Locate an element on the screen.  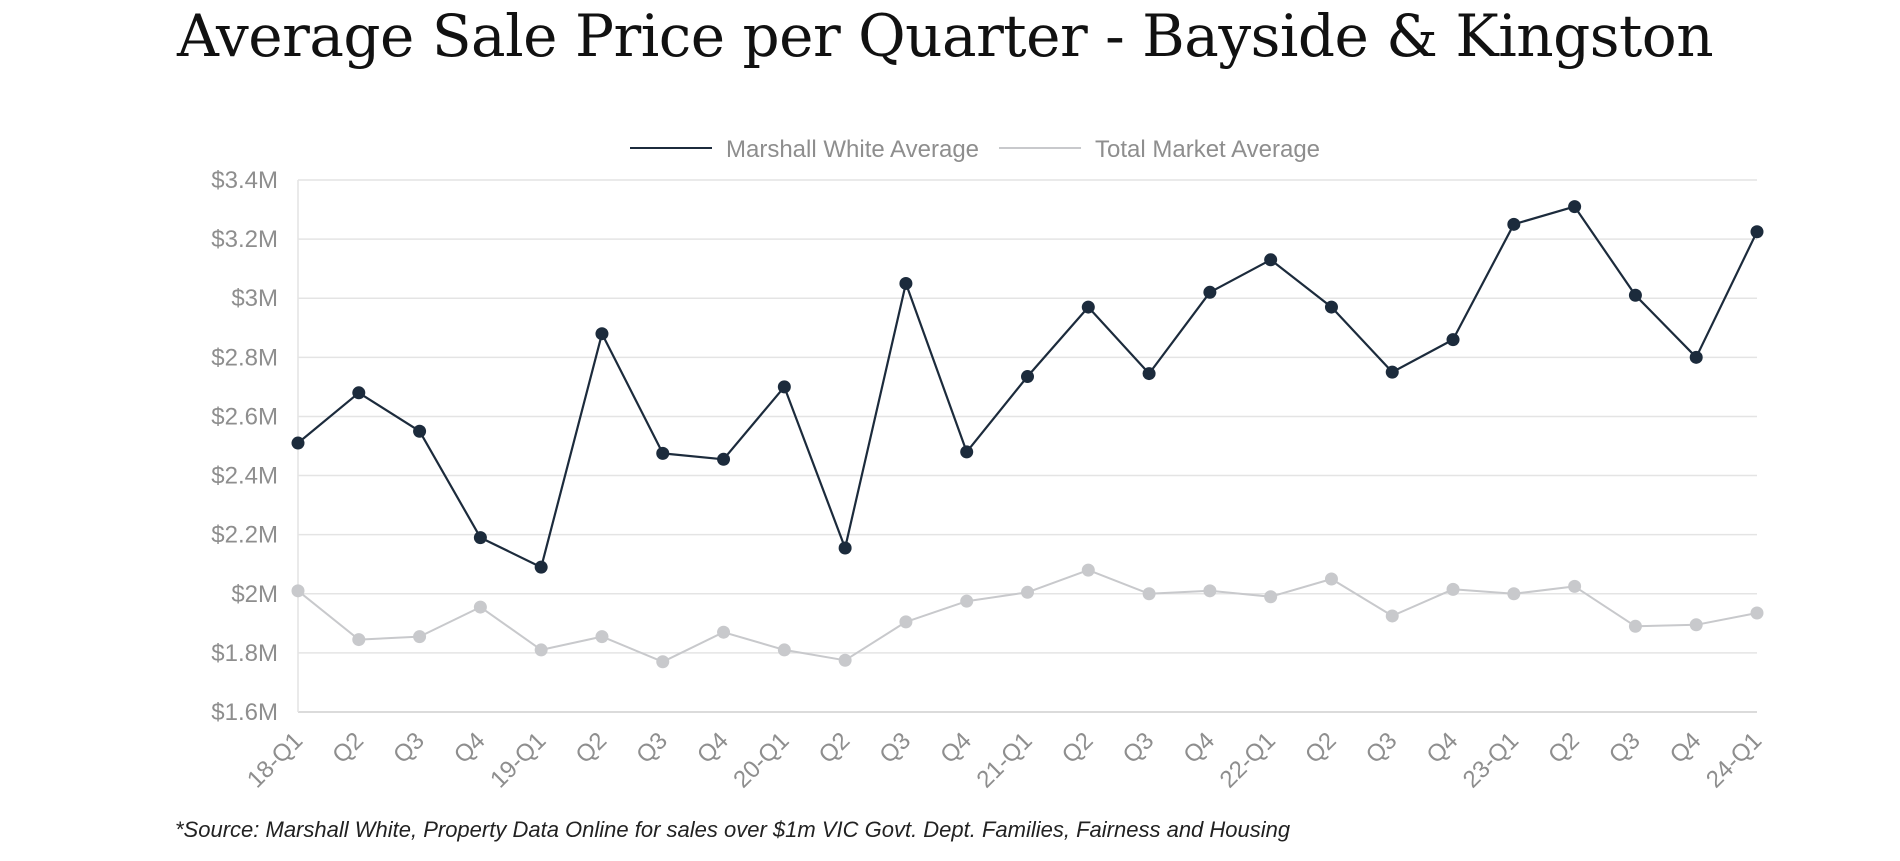
x-tick-label: 18-Q1 is located at coordinates (275, 760).